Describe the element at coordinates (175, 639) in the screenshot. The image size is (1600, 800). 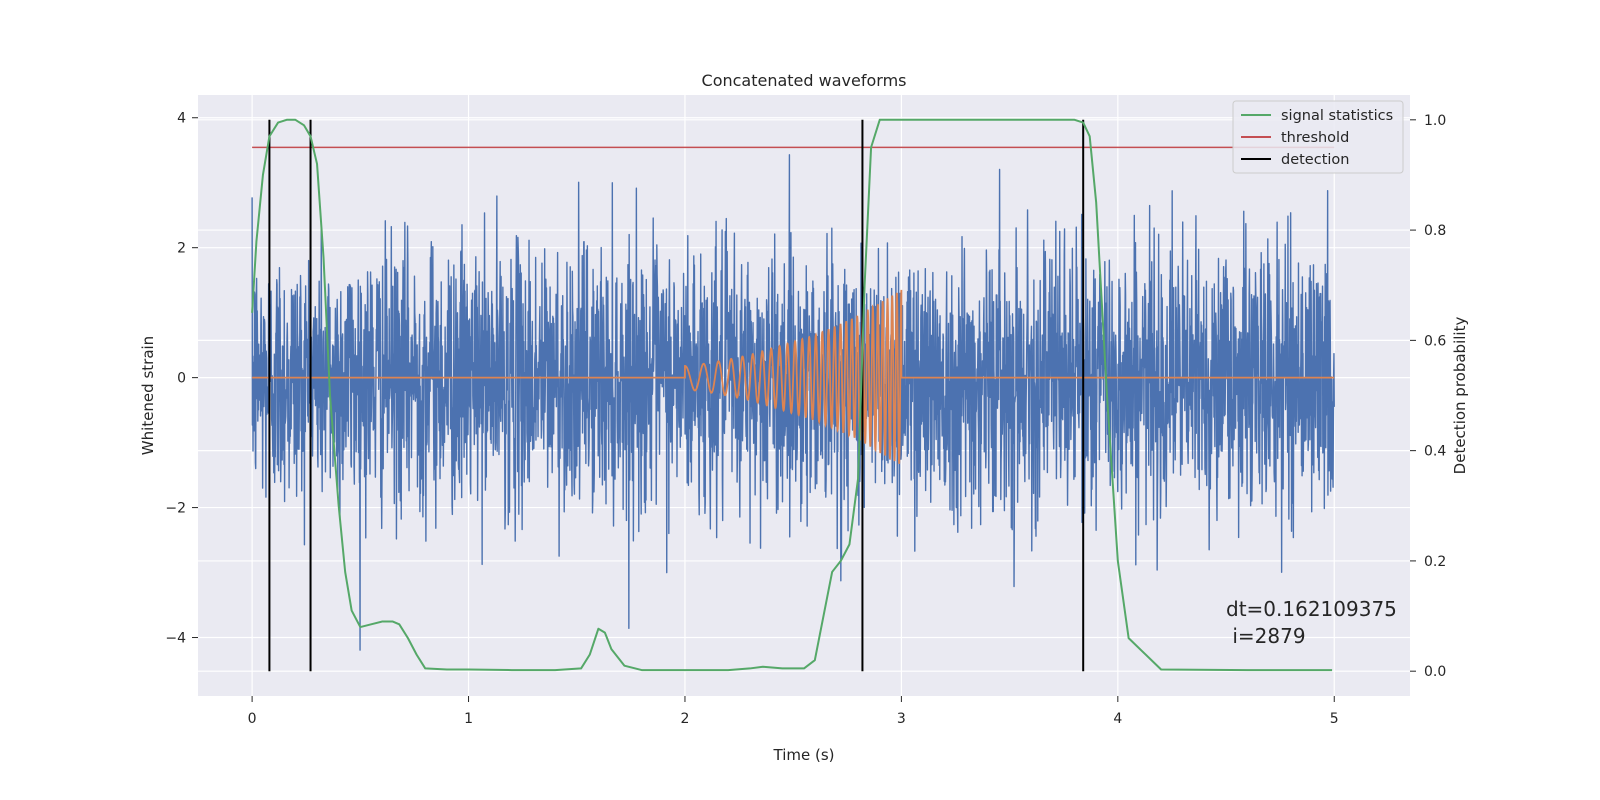
I see `y-tick-label: −4` at that location.